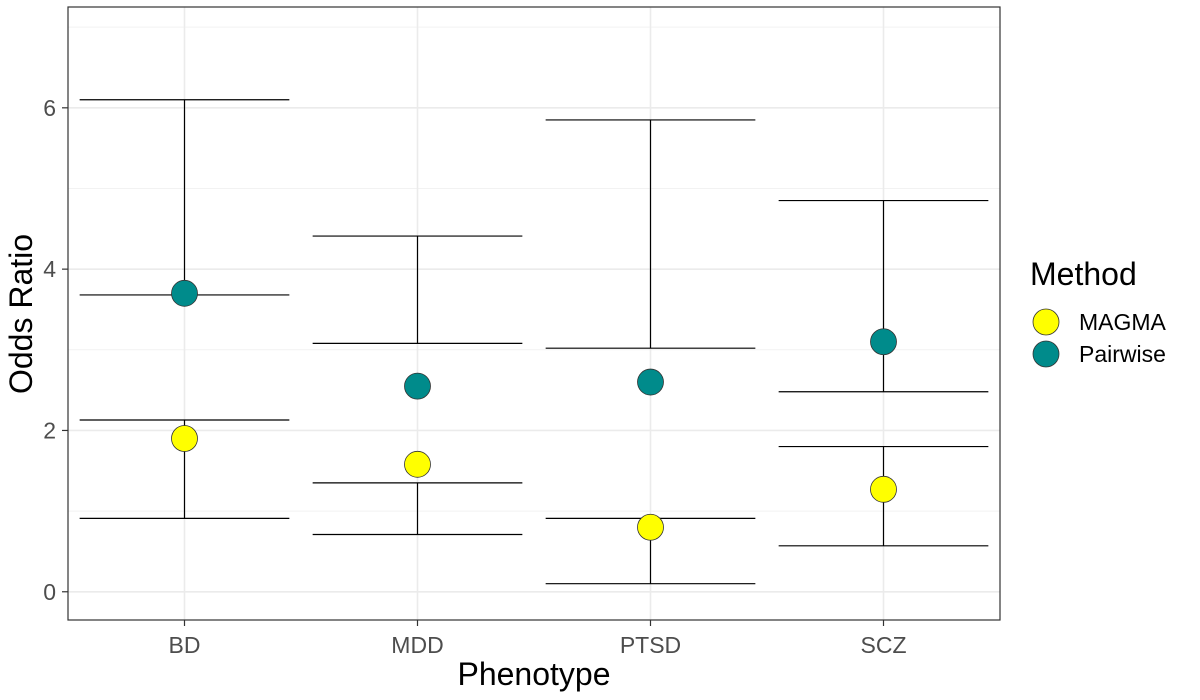 The height and width of the screenshot is (700, 1200). I want to click on legend: Method MAGMA Pairwise, so click(1098, 312).